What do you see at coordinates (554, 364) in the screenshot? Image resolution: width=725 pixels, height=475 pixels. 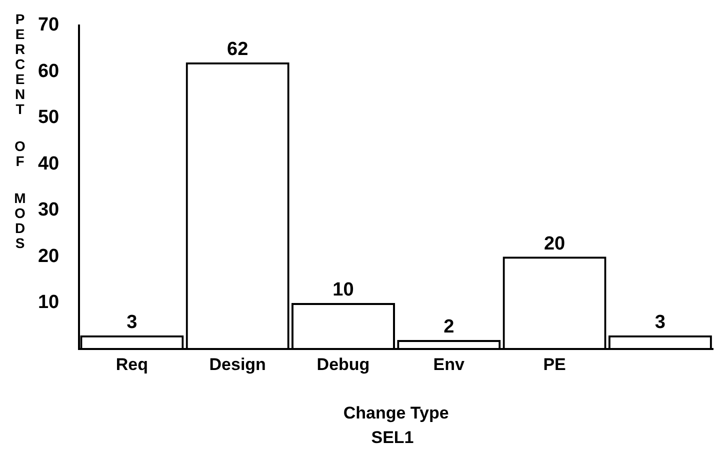 I see `x-tick-label: PE` at bounding box center [554, 364].